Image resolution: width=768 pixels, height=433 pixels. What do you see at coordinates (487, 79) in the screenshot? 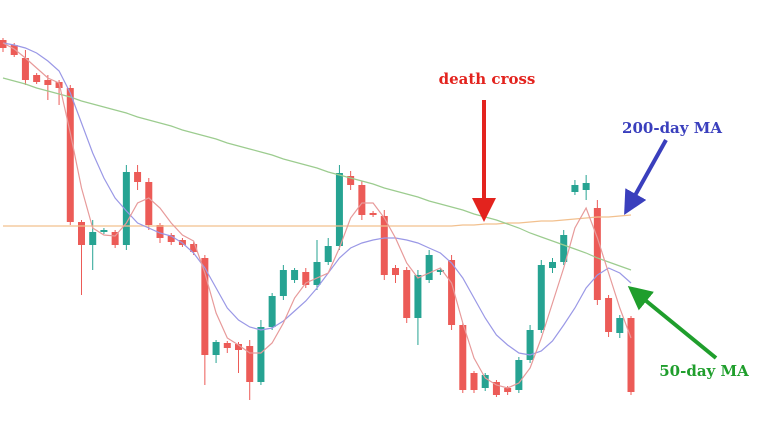
I see `annotation: death cross` at bounding box center [487, 79].